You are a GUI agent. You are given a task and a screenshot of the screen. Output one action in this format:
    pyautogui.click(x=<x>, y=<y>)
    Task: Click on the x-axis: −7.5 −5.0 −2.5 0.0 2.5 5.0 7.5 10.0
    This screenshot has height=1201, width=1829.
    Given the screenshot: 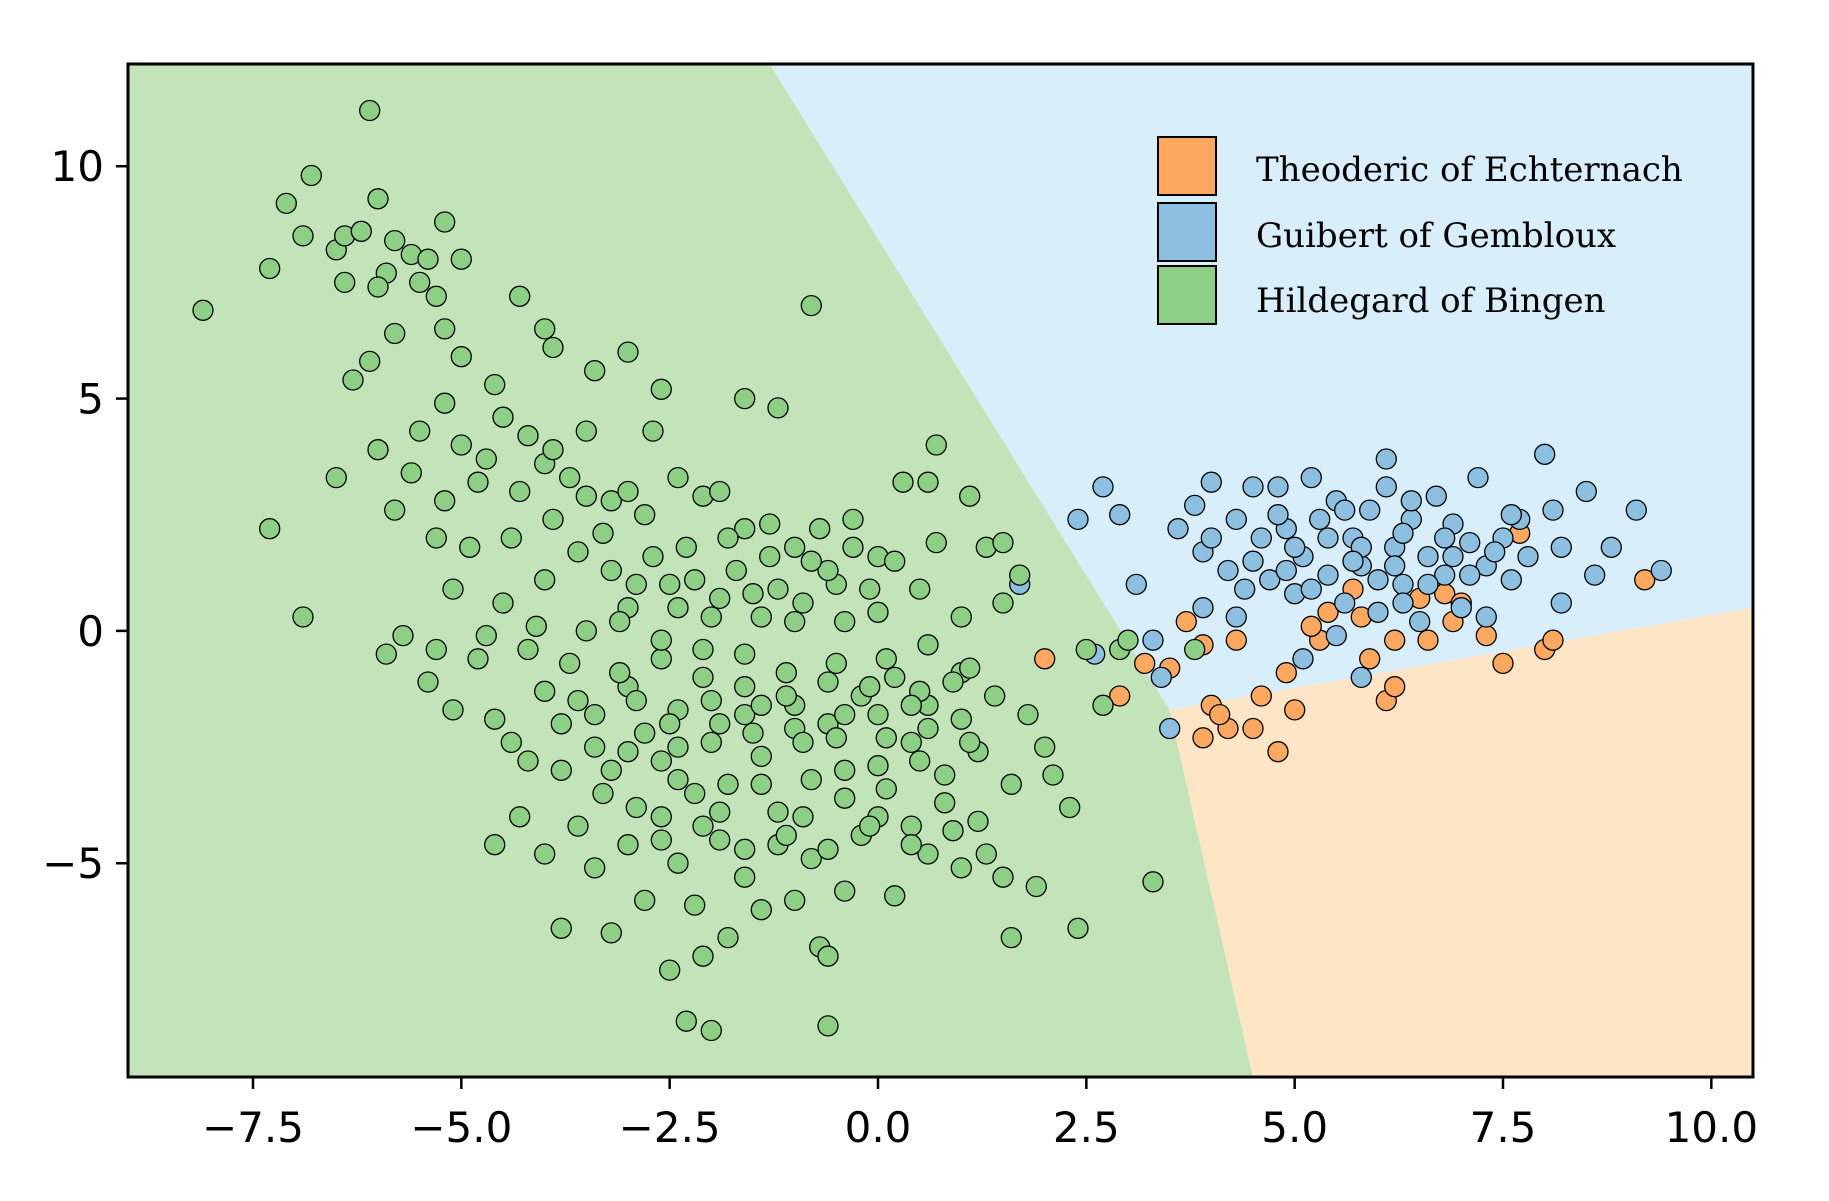 What is the action you would take?
    pyautogui.click(x=980, y=1114)
    